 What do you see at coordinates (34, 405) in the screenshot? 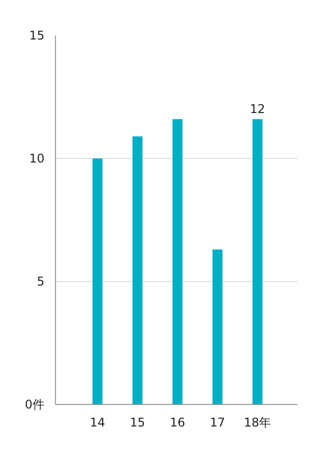
I see `y-tick-label: 0件` at bounding box center [34, 405].